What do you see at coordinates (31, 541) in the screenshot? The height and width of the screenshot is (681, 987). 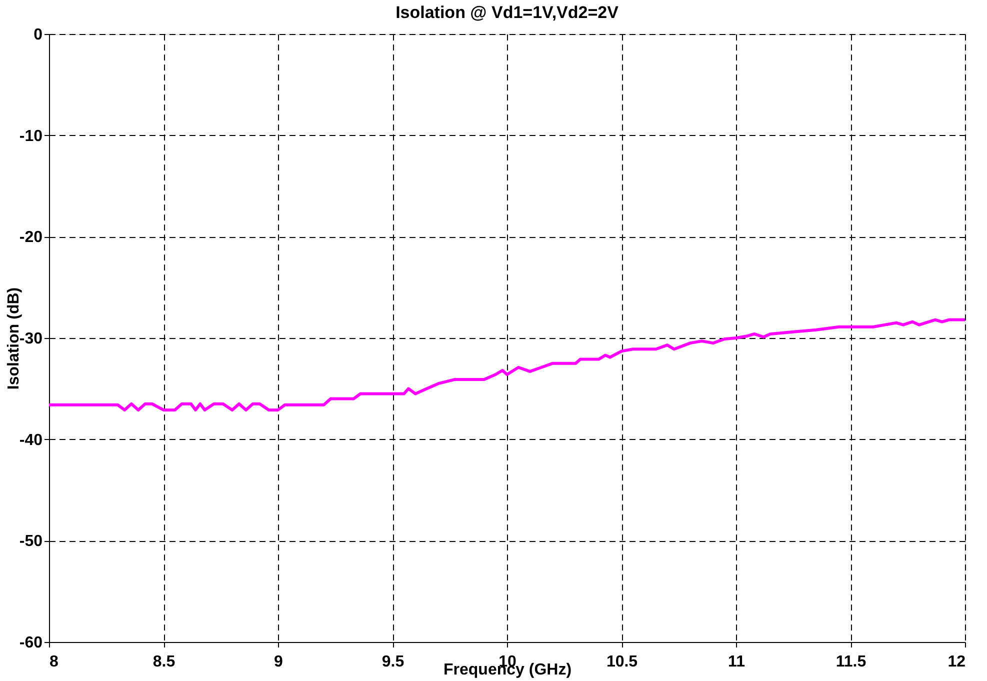 I see `y-tick-label: -50` at bounding box center [31, 541].